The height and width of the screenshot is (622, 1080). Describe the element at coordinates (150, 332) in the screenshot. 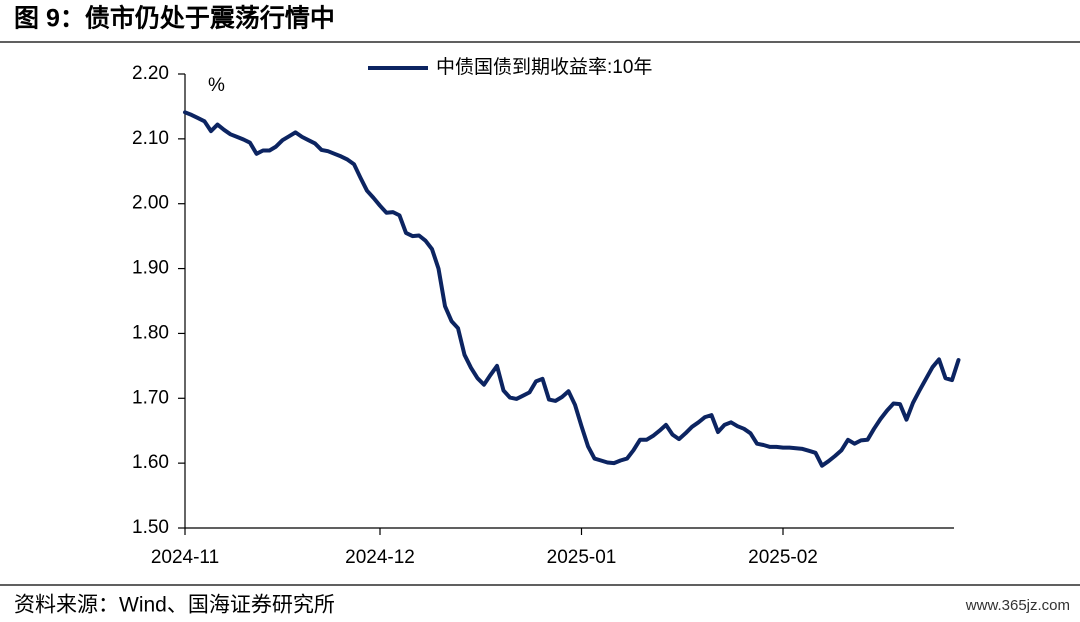

I see `y-tick-label: 1.80` at that location.